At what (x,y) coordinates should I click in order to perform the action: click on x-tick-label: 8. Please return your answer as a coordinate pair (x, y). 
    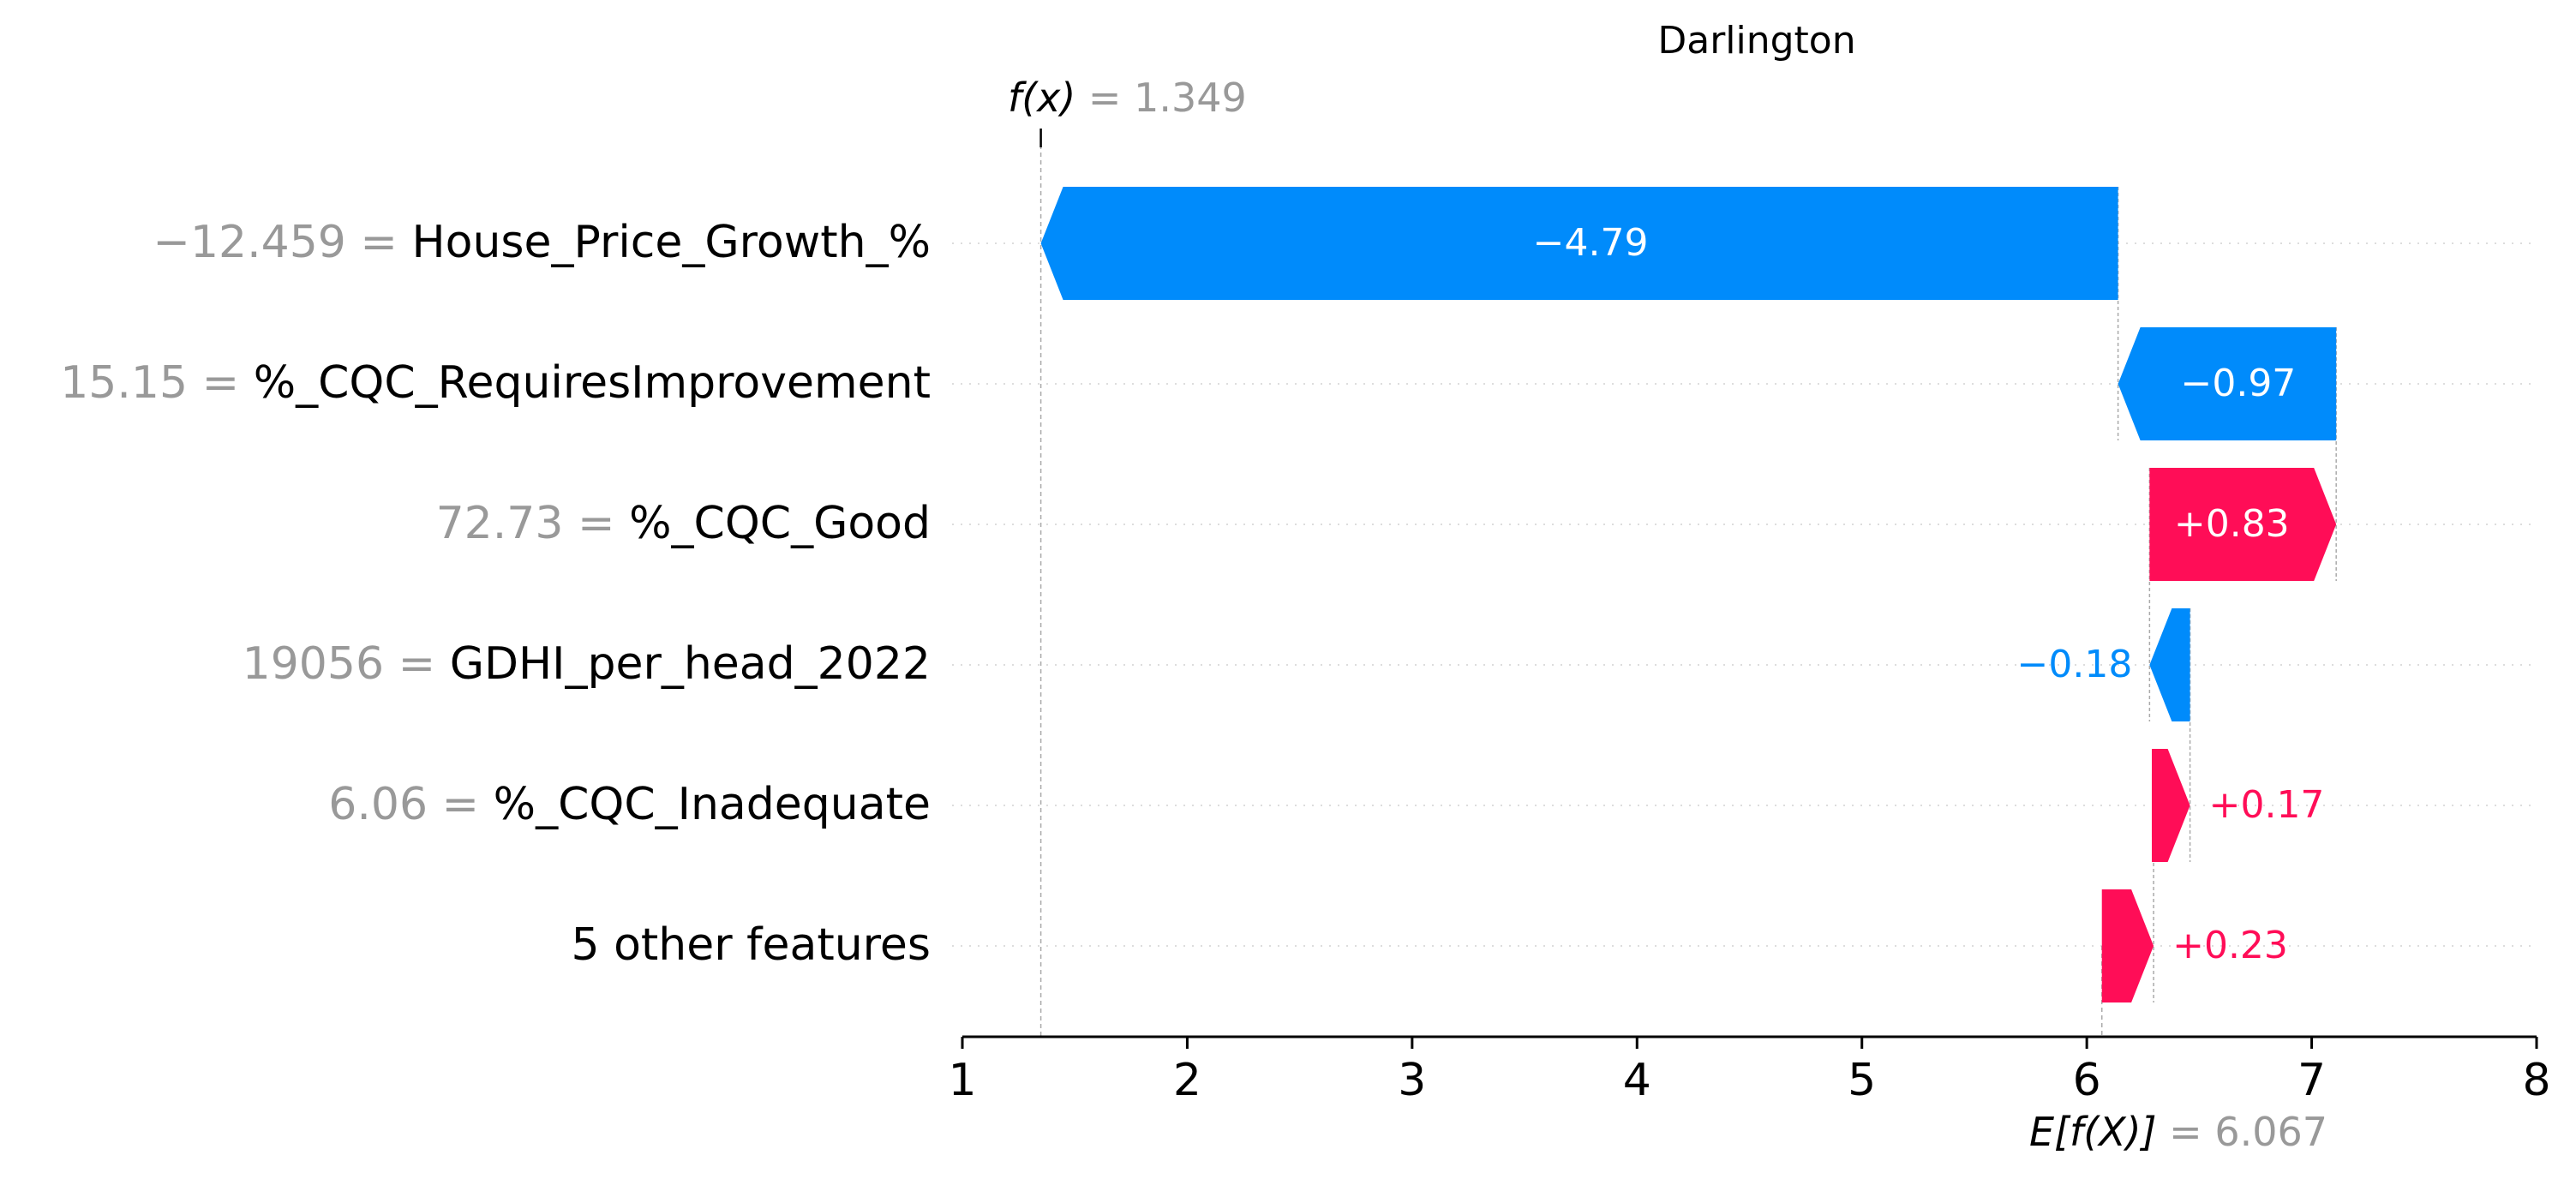
    Looking at the image, I should click on (2536, 1080).